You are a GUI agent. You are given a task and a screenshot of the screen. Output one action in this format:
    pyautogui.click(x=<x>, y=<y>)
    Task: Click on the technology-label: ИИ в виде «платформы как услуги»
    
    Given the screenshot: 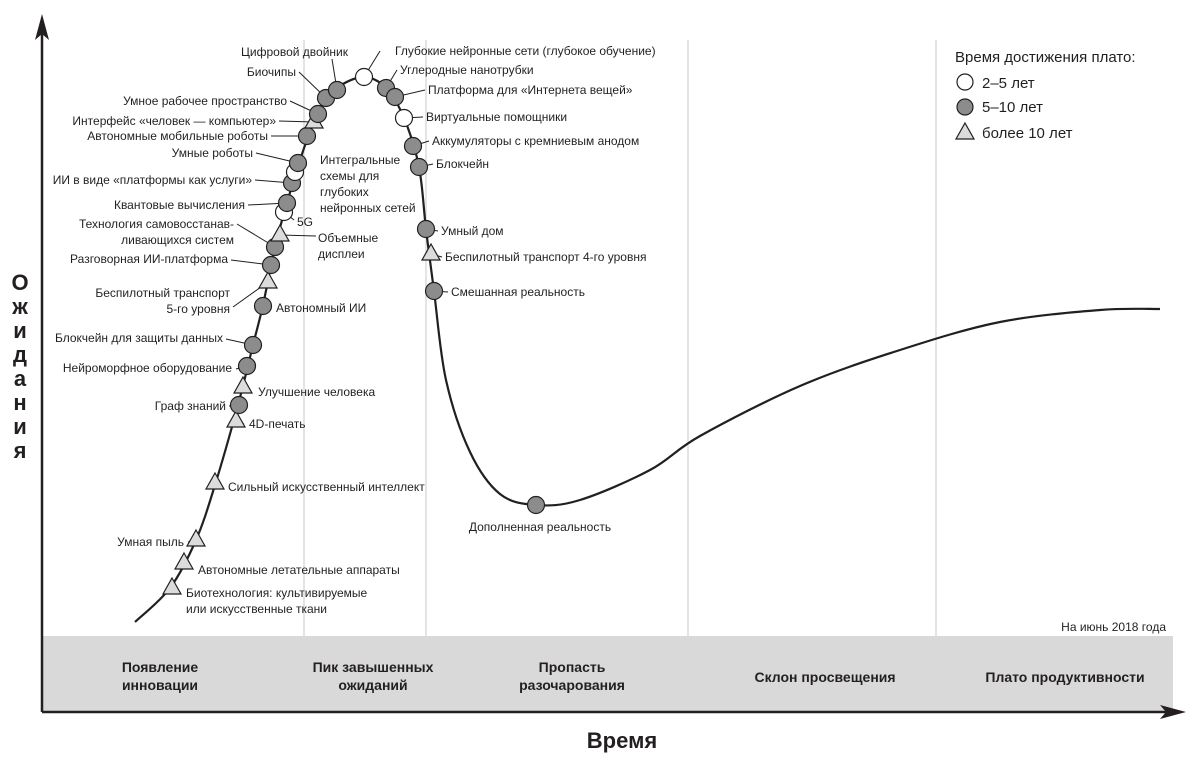 What is the action you would take?
    pyautogui.click(x=153, y=180)
    